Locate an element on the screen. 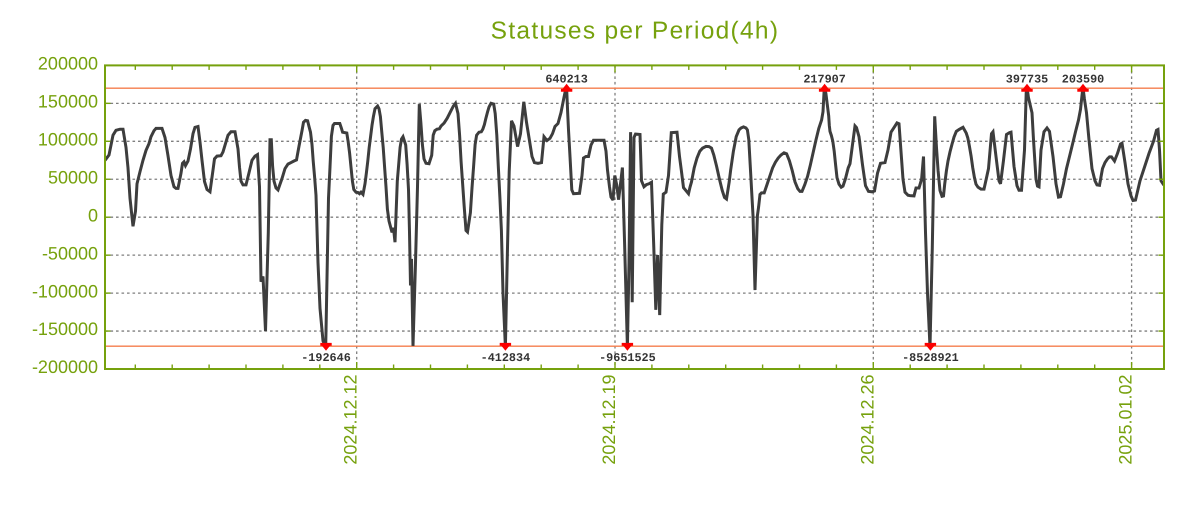 The height and width of the screenshot is (505, 1200). svg-text: 2024.12.26 is located at coordinates (867, 420).